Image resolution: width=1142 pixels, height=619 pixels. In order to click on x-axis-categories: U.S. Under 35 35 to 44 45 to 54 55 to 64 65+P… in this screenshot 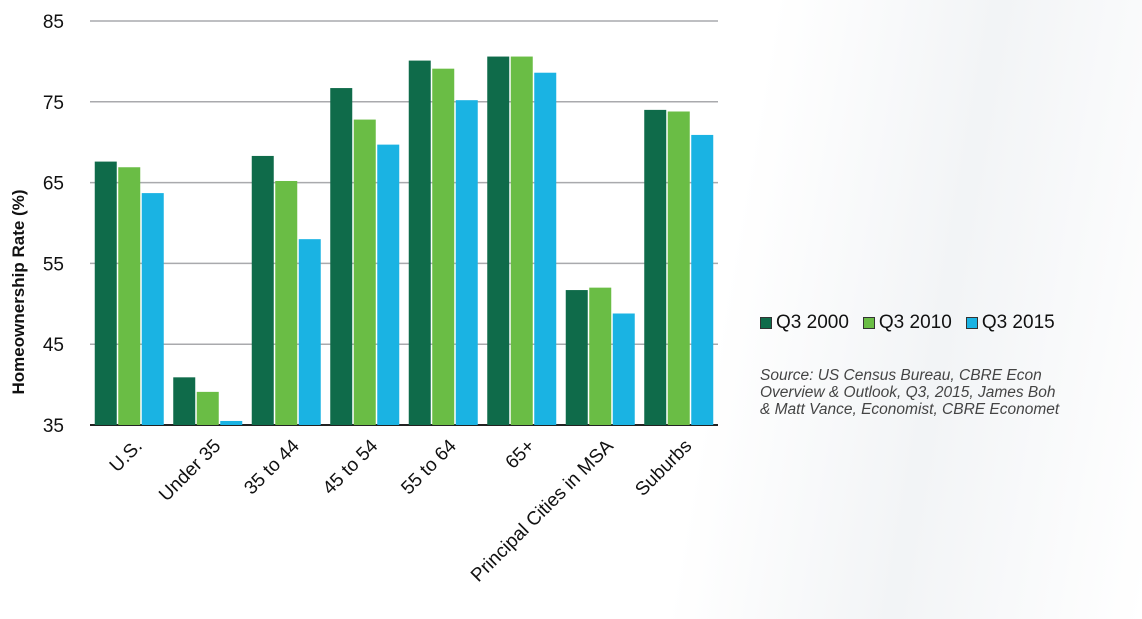, I will do `click(401, 510)`.